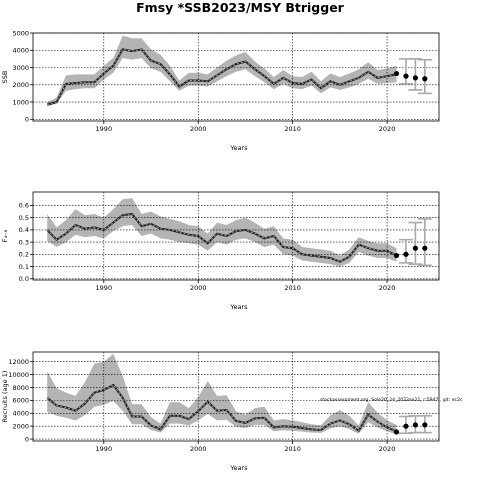 This screenshot has height=480, width=480. I want to click on ssb-xlabel: Years, so click(238, 148).